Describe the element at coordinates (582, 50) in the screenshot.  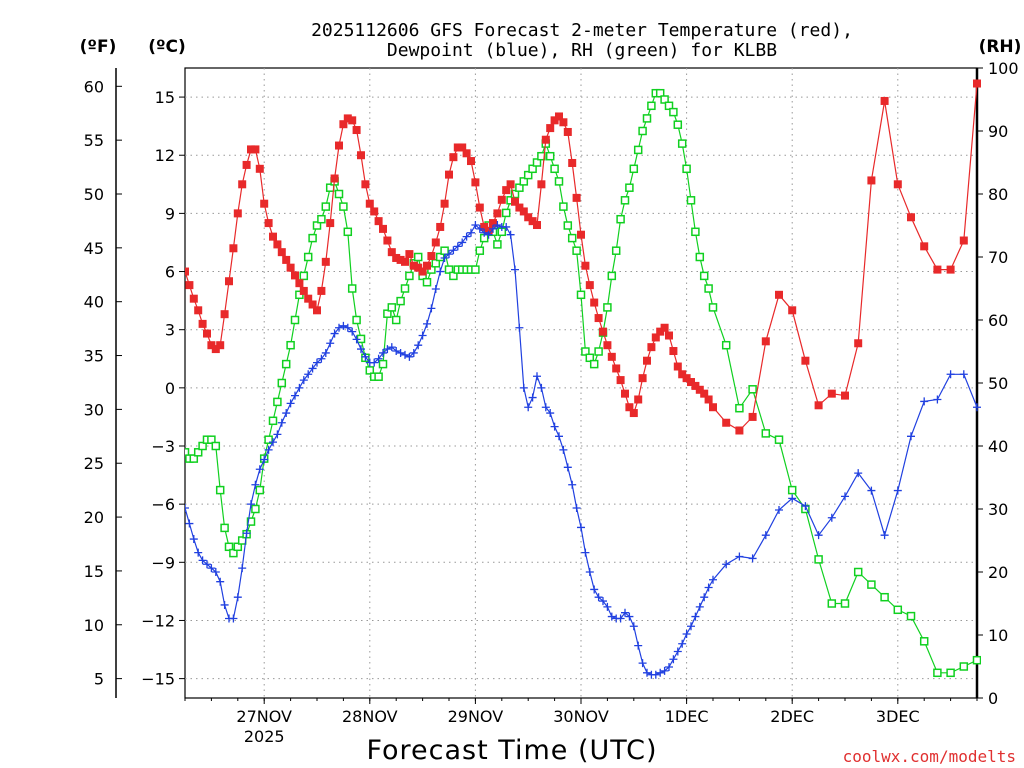
I see `chart-title-line2: Dewpoint (blue), RH (green) for KLBB` at that location.